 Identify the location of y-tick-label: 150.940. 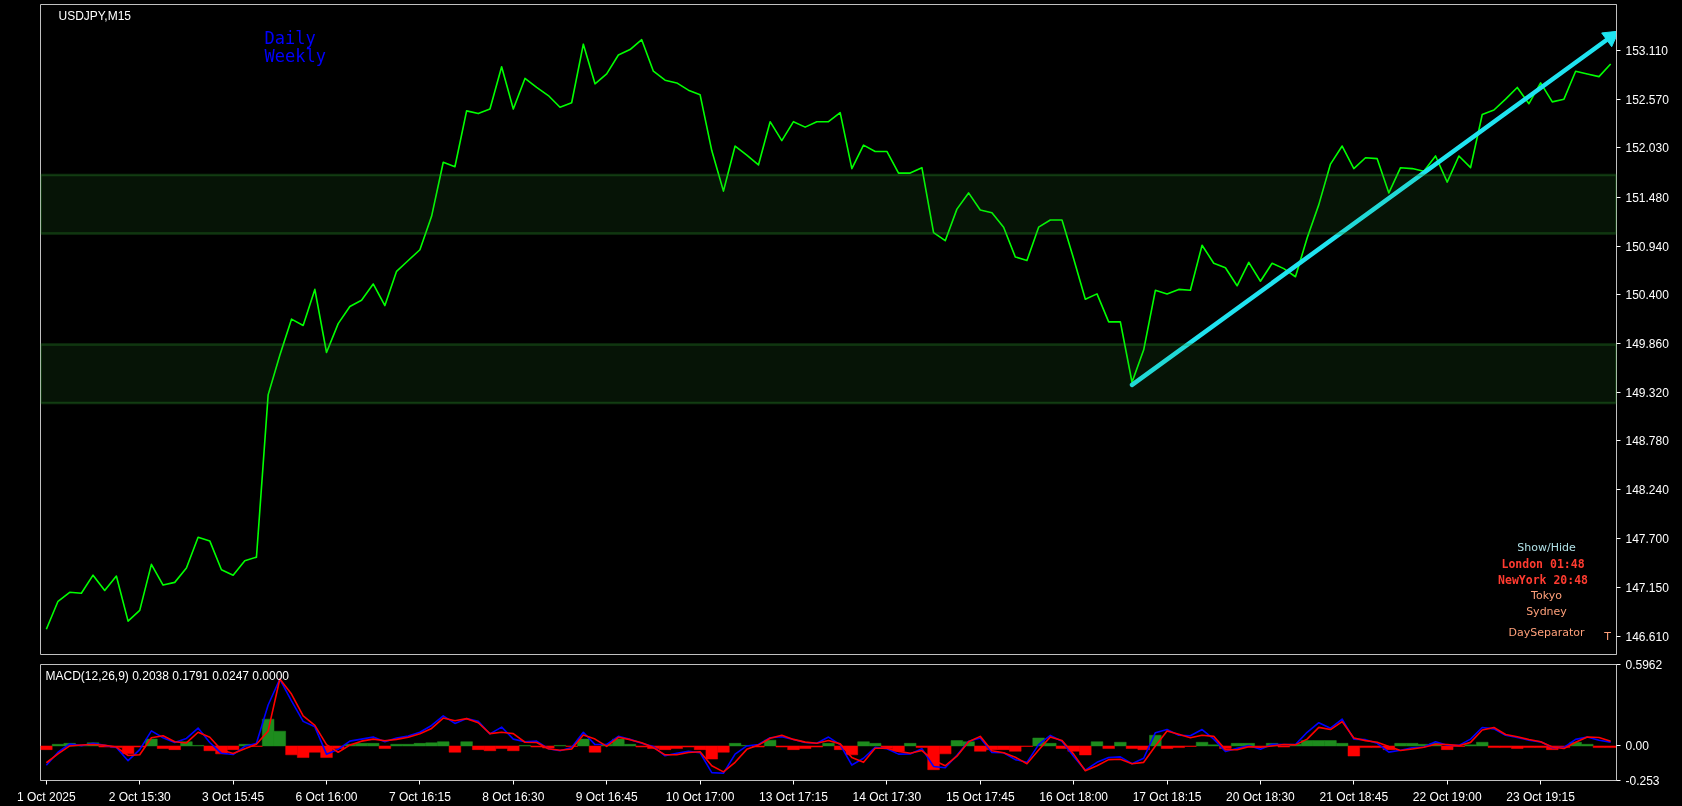
(1647, 246).